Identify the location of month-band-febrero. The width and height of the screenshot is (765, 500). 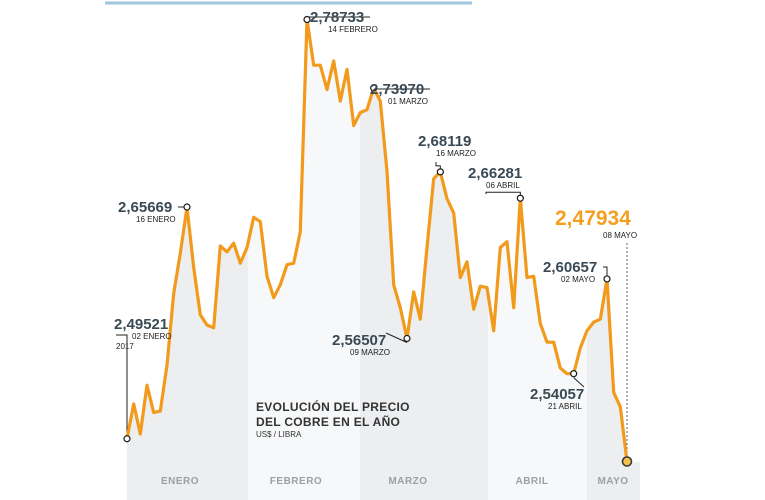
(304, 240).